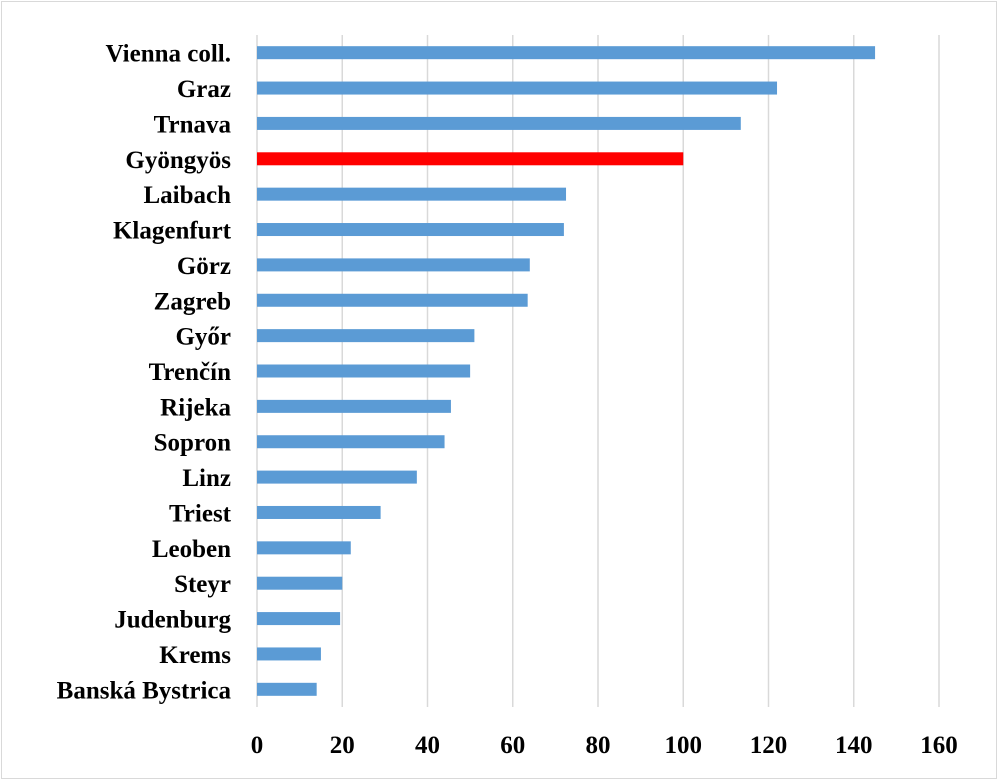  Describe the element at coordinates (854, 745) in the screenshot. I see `x-tick-label-140: 140` at that location.